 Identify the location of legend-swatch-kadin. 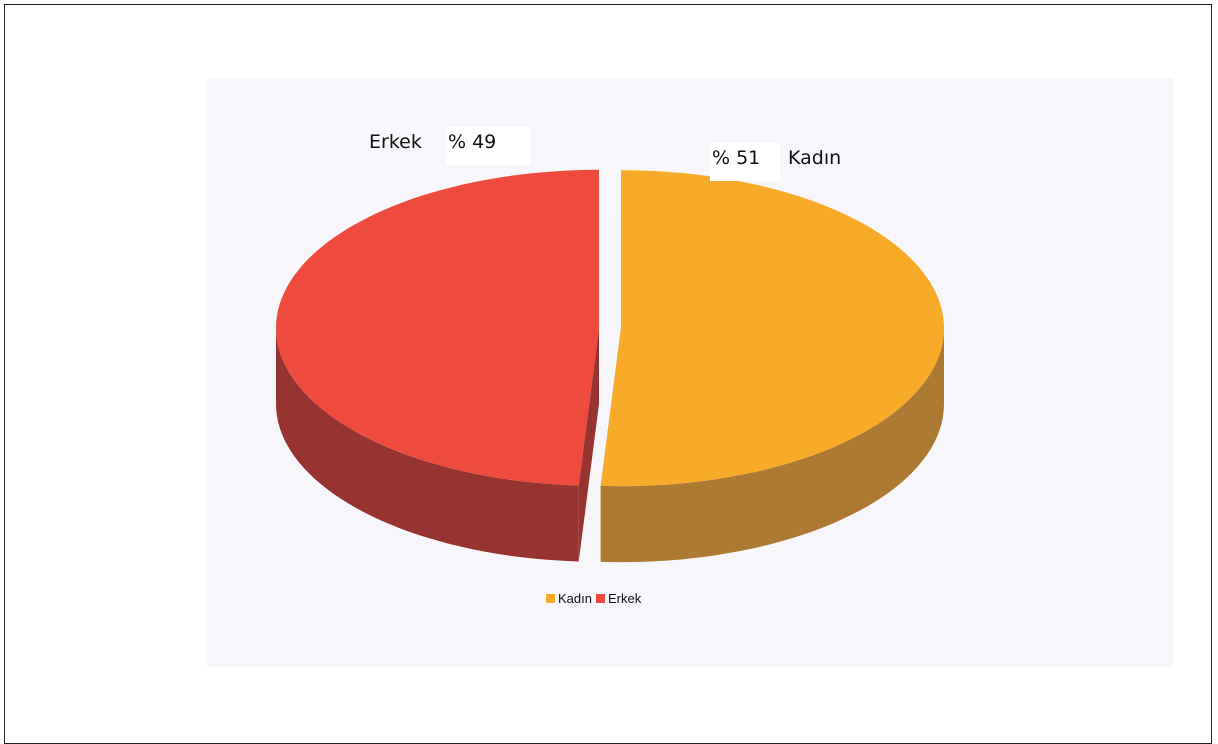
(550, 598).